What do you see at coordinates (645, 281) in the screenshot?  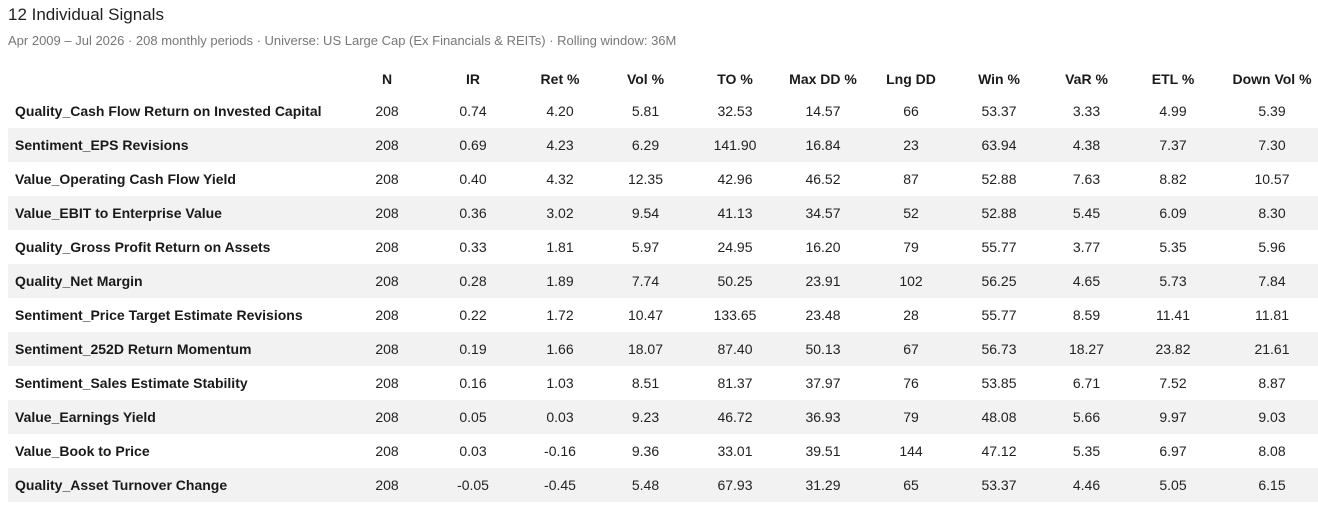 I see `table-cell: 7.74` at bounding box center [645, 281].